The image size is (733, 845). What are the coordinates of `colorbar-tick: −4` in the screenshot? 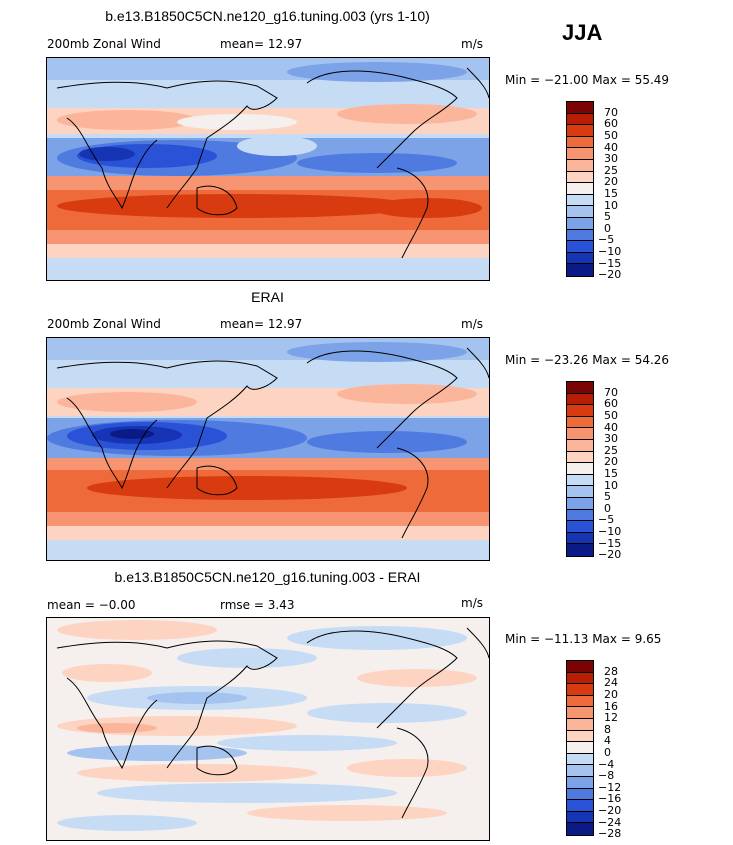 It's located at (606, 764).